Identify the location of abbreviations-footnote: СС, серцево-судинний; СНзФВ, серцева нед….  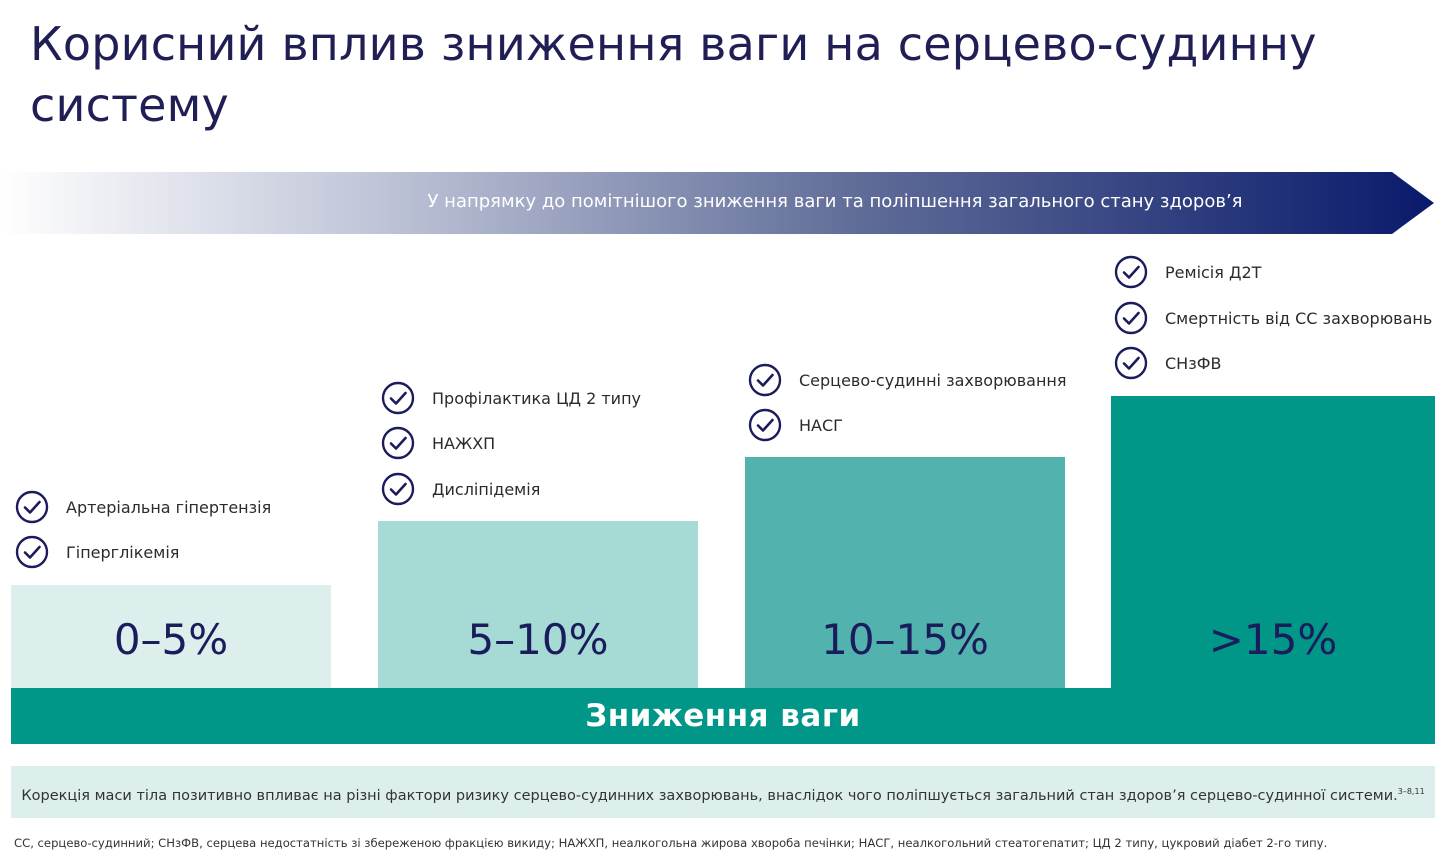
(671, 843).